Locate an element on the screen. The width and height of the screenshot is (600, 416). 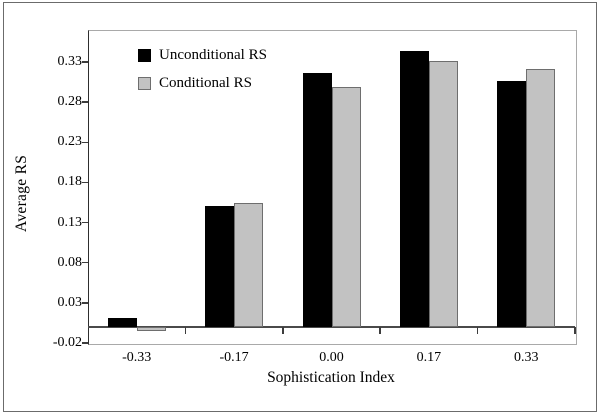
legend-item-conditional: Conditional RS is located at coordinates (195, 83).